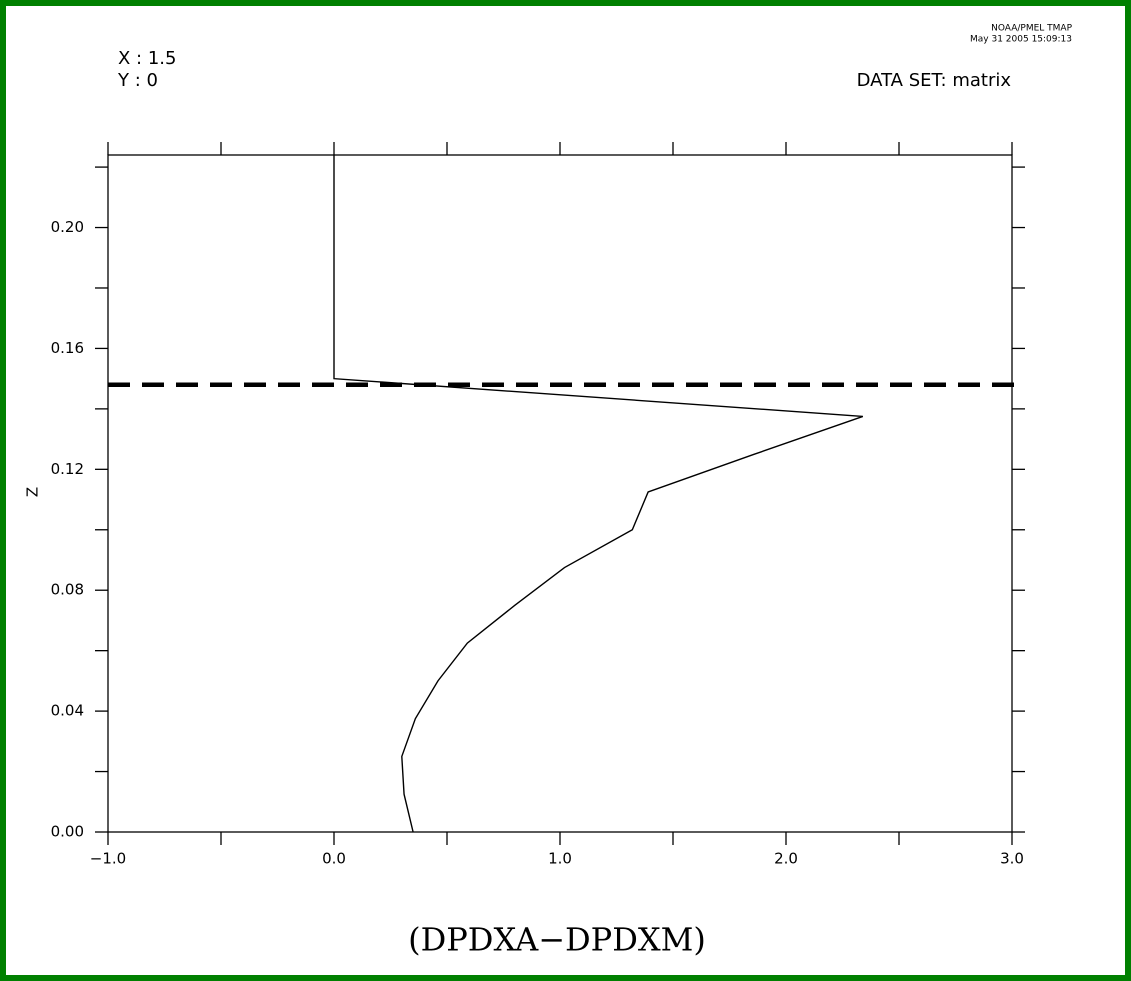 This screenshot has width=1131, height=981. Describe the element at coordinates (334, 859) in the screenshot. I see `x-tick-label: 0.0` at that location.